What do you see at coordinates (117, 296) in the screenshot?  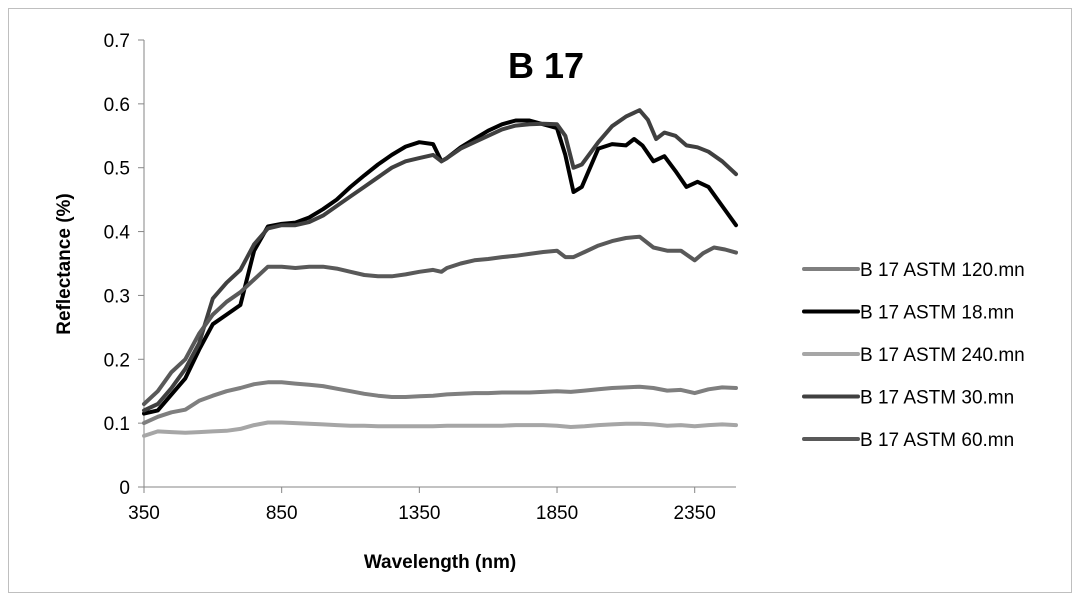 I see `y-tick-label: 0.3` at bounding box center [117, 296].